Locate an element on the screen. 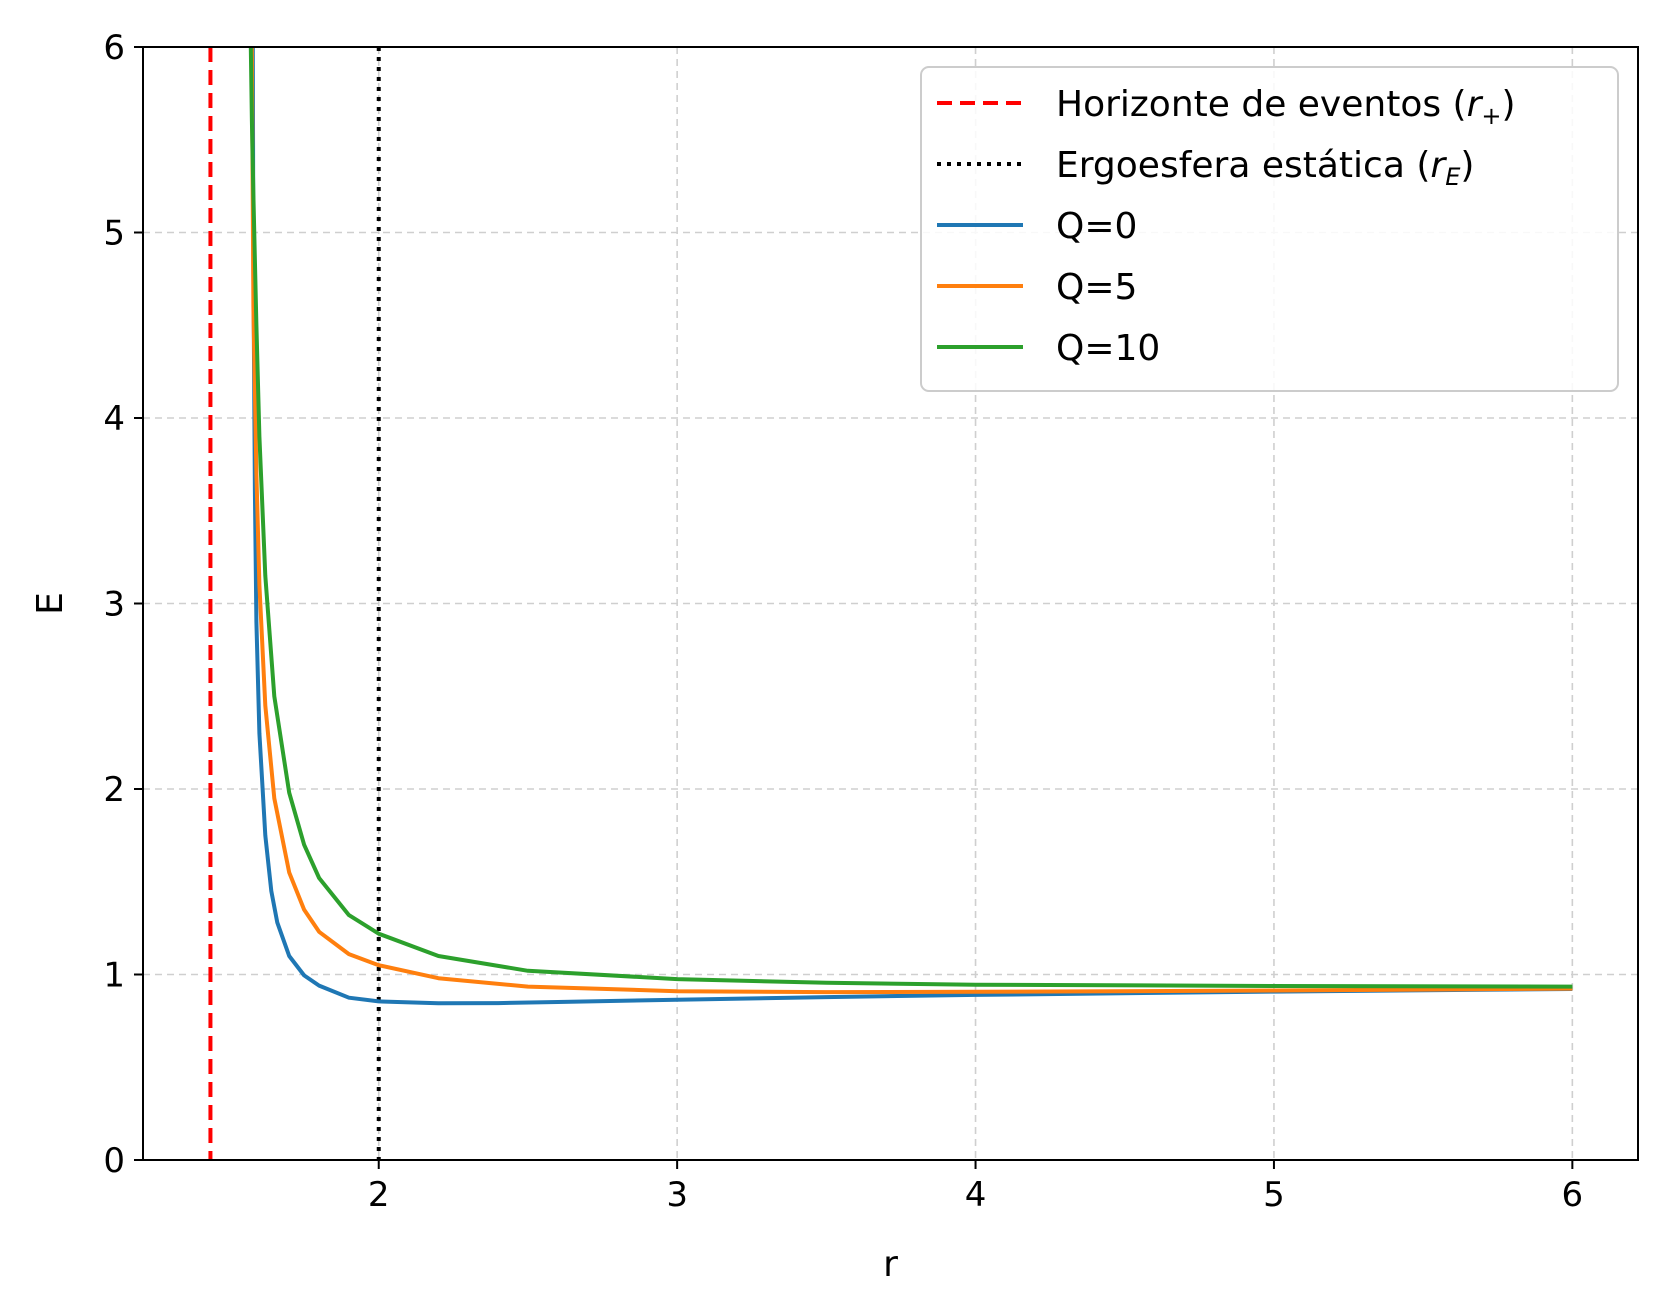 Image resolution: width=1660 pixels, height=1310 pixels. x-tick-label-5: 5 is located at coordinates (1274, 1195).